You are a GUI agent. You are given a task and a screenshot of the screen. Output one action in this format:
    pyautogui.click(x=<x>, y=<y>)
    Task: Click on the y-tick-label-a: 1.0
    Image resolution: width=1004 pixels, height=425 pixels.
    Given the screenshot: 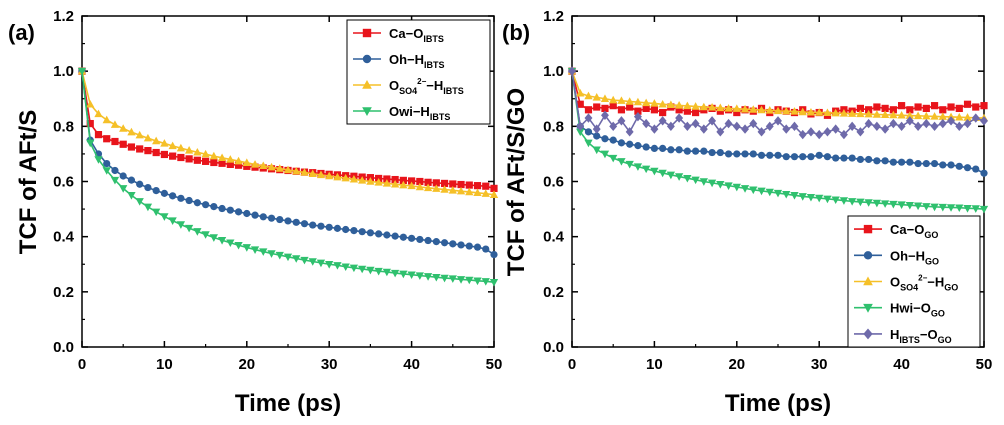 What is the action you would take?
    pyautogui.click(x=63, y=71)
    